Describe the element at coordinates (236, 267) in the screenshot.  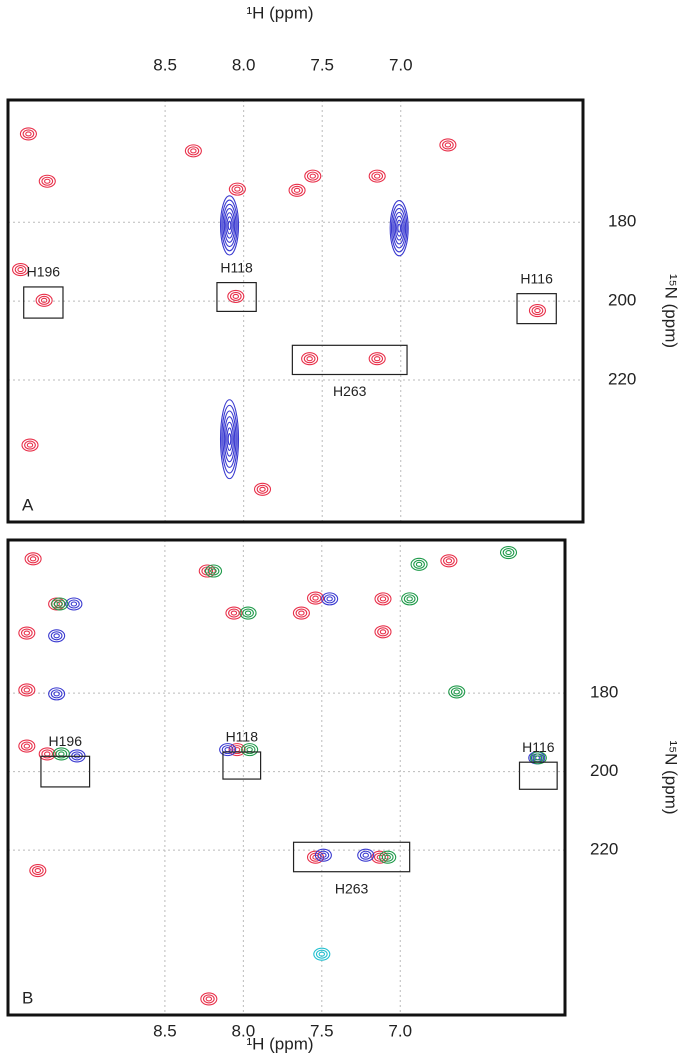
I see `annotation-label: H118` at that location.